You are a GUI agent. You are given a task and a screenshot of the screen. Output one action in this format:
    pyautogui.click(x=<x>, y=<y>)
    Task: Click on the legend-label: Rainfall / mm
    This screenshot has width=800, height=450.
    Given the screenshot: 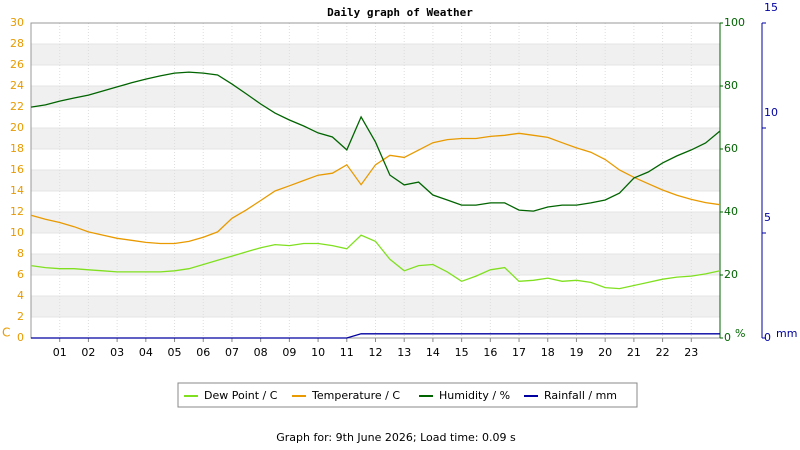 What is the action you would take?
    pyautogui.click(x=580, y=395)
    